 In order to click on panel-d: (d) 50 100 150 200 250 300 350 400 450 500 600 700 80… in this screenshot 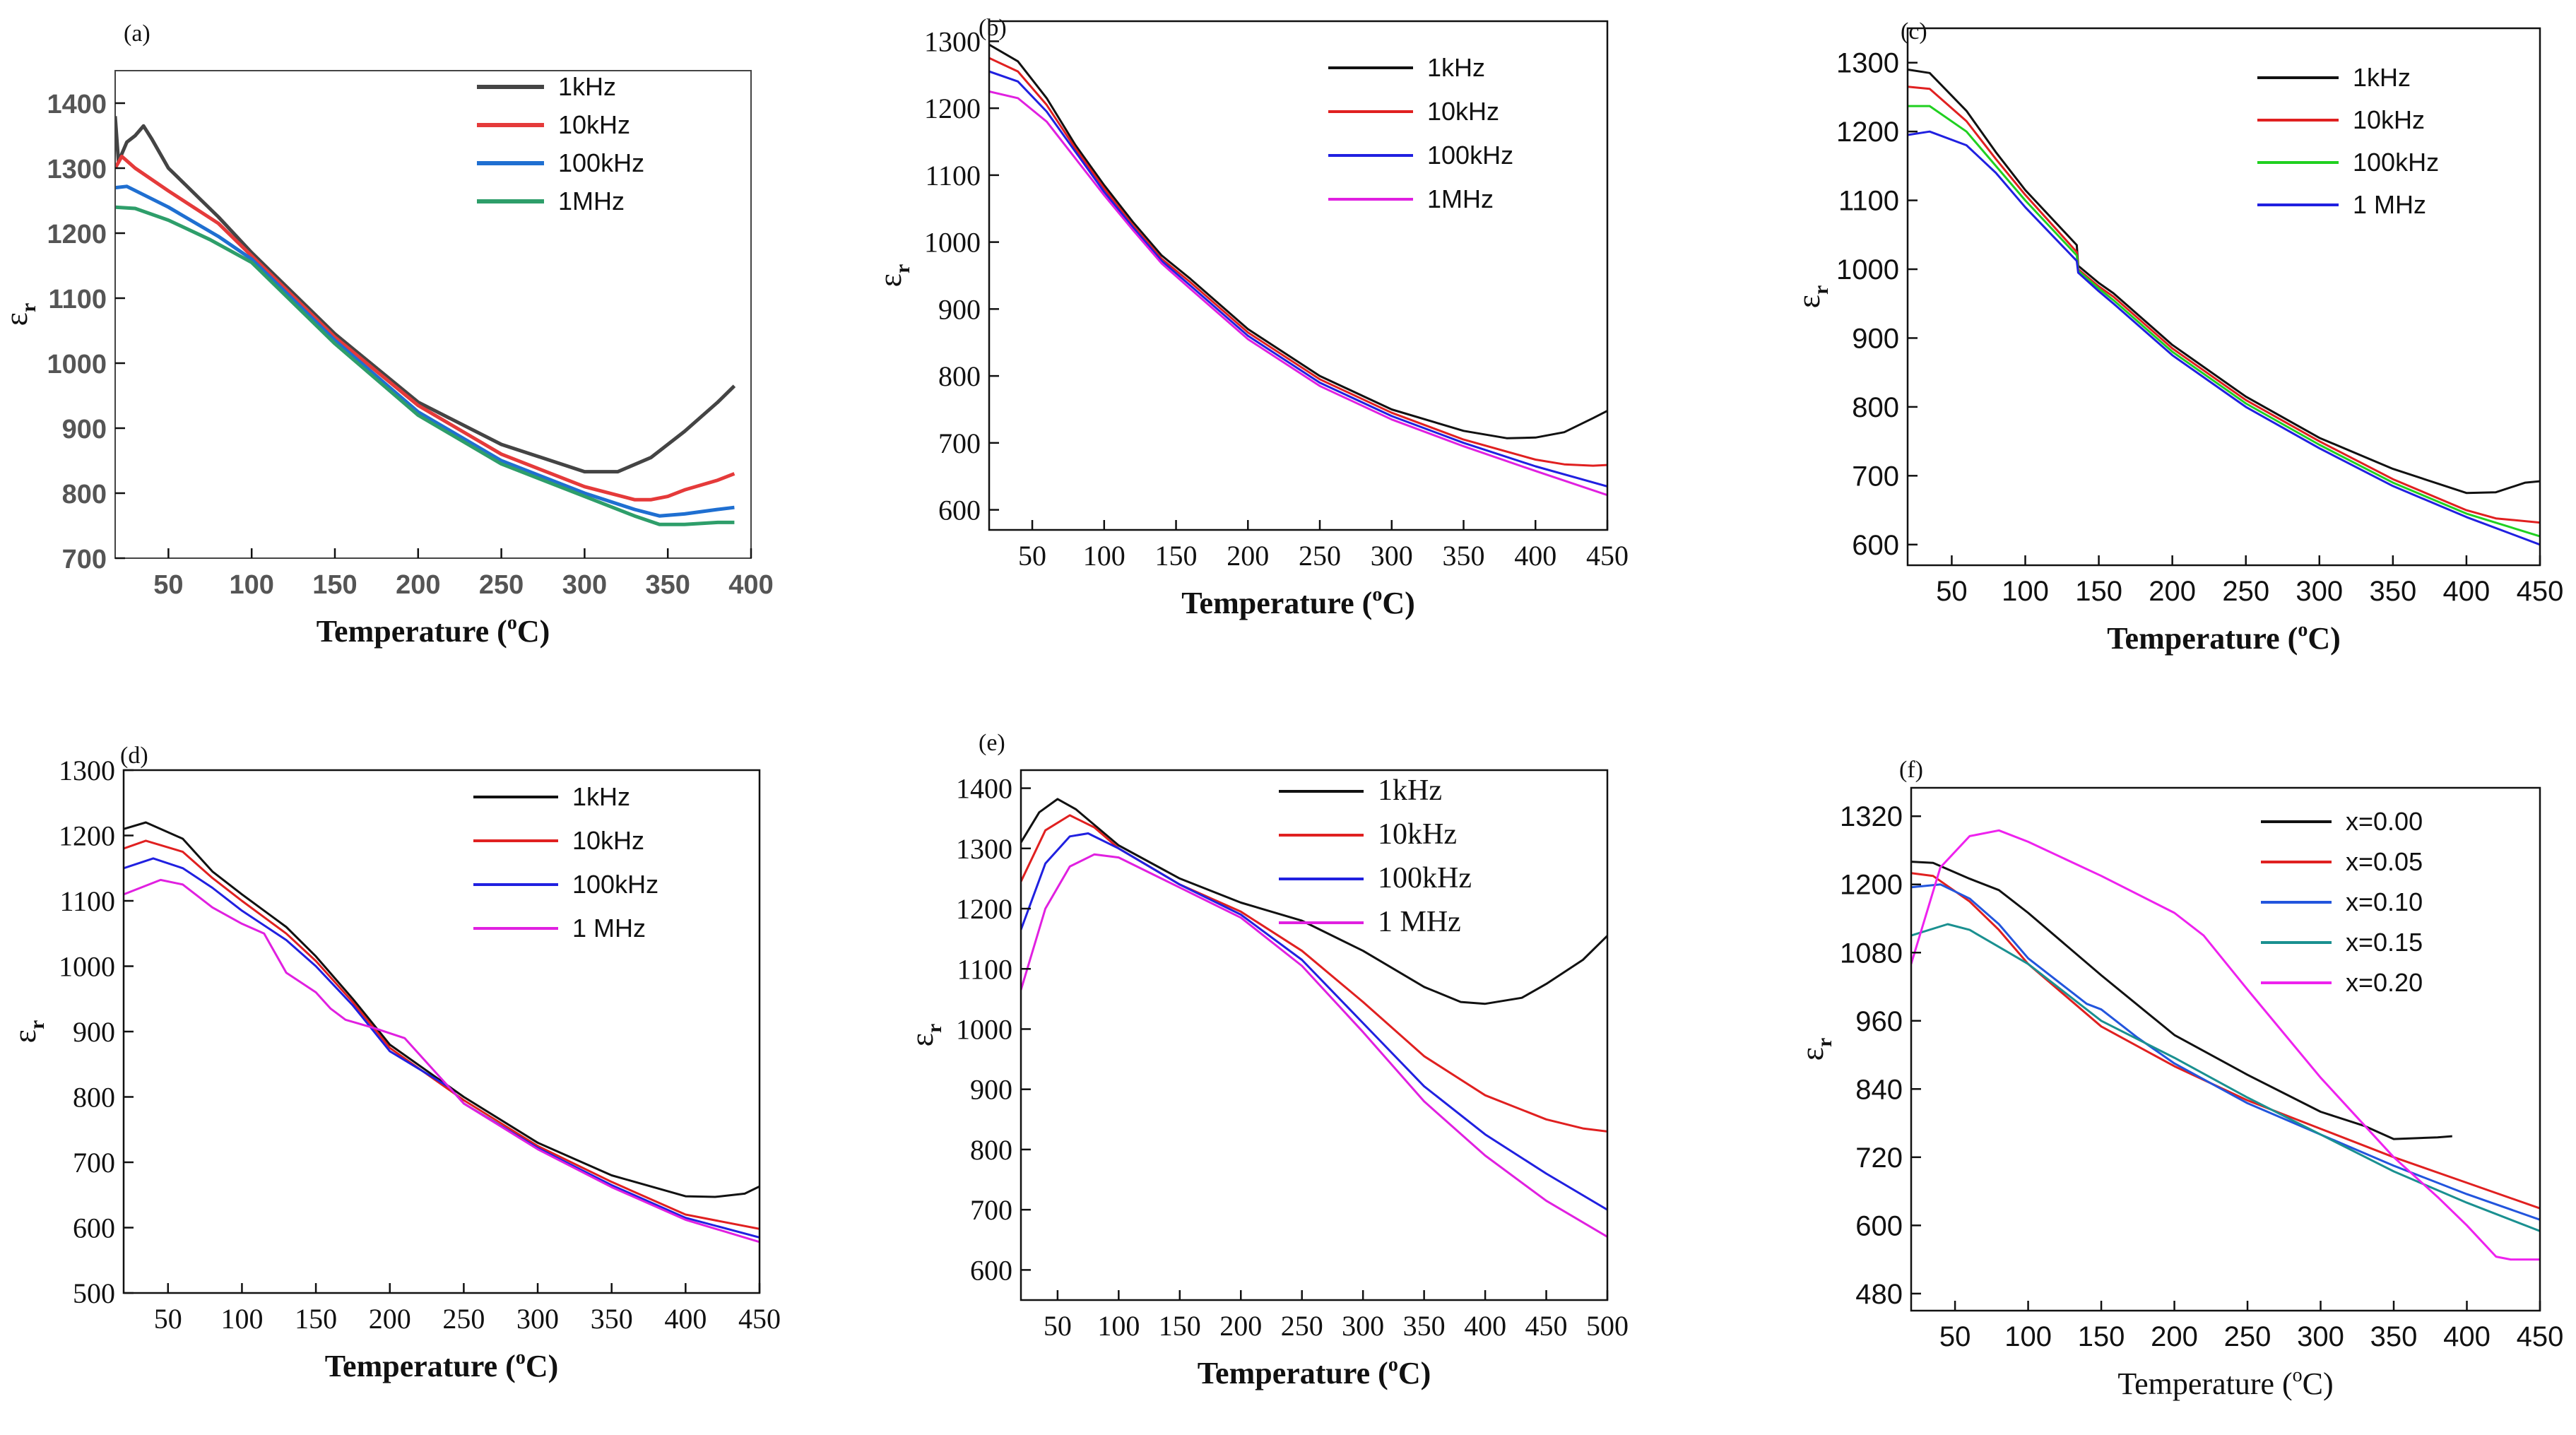, I will do `click(393, 1063)`.